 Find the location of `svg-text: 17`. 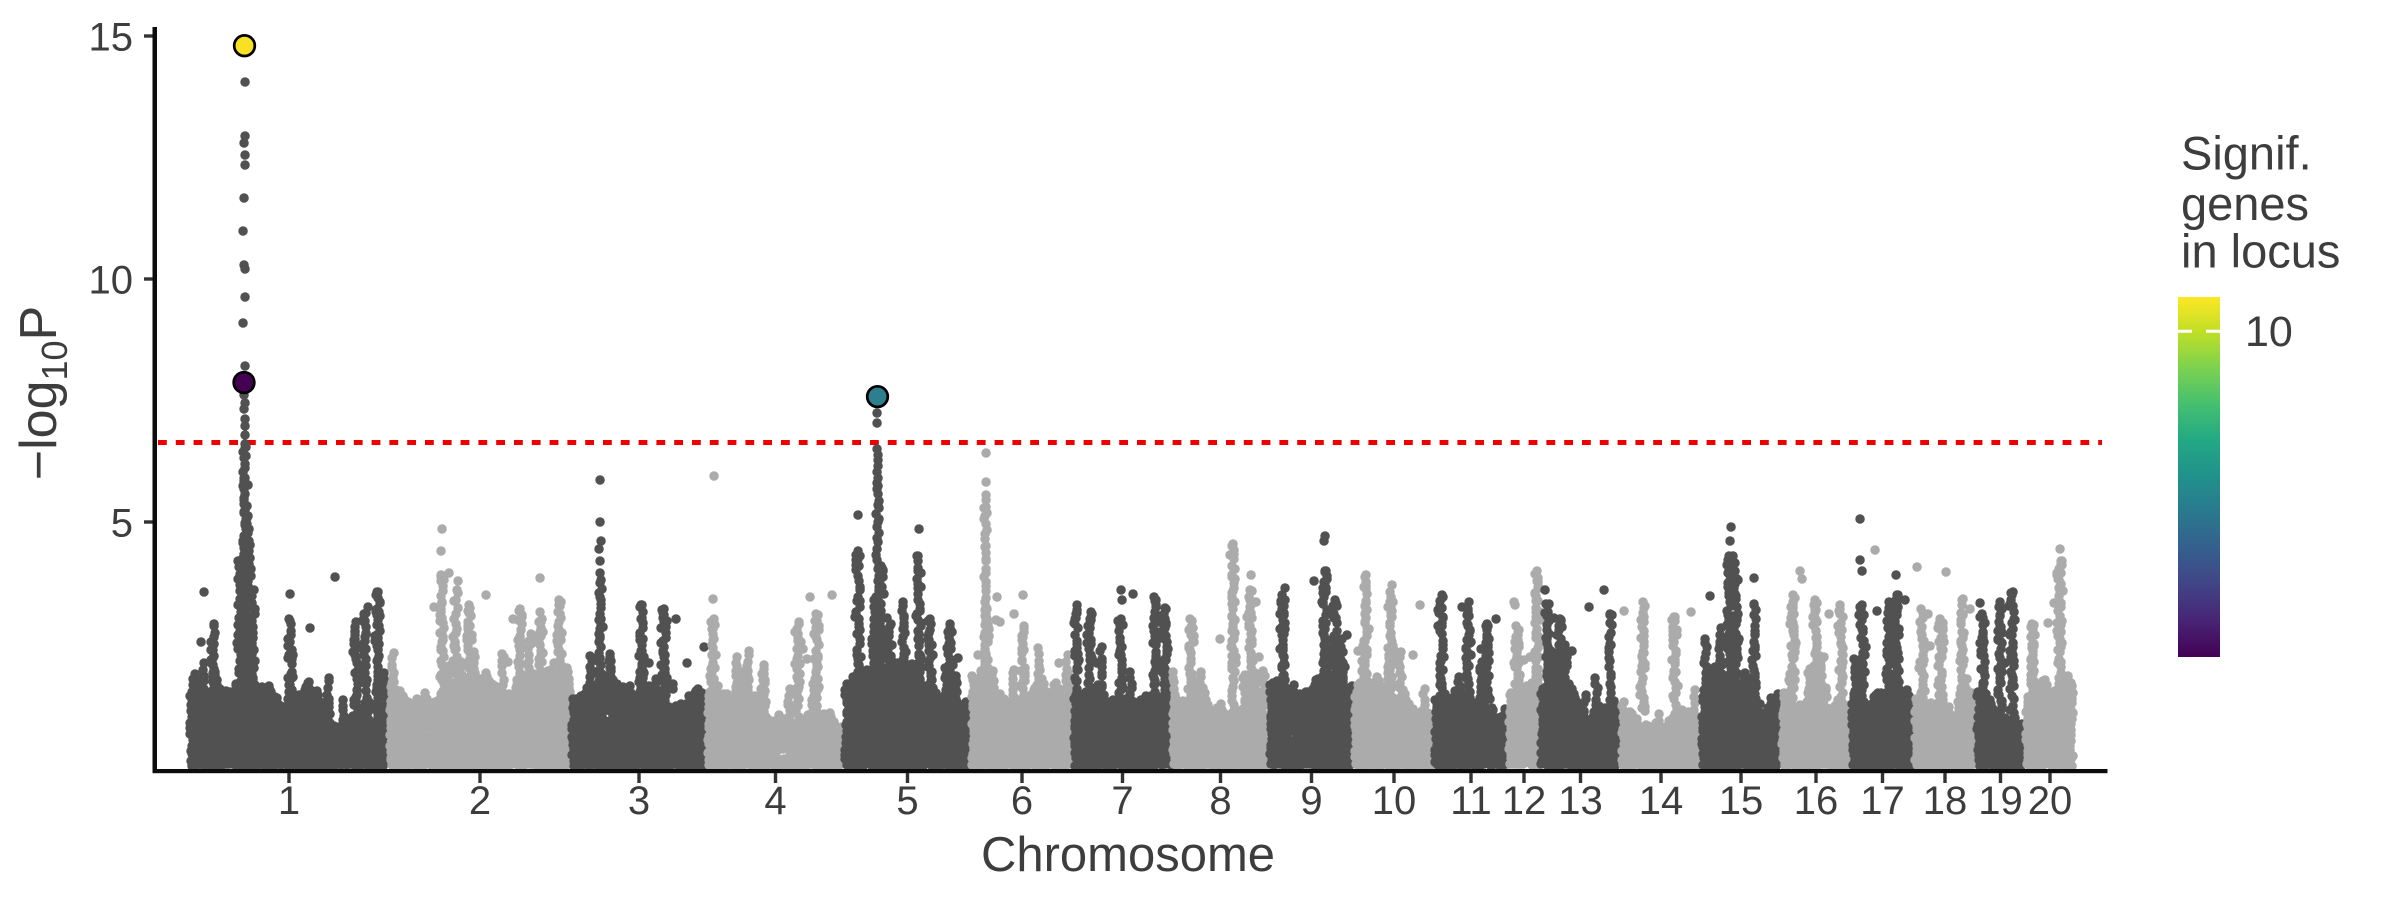

svg-text: 17 is located at coordinates (1882, 801).